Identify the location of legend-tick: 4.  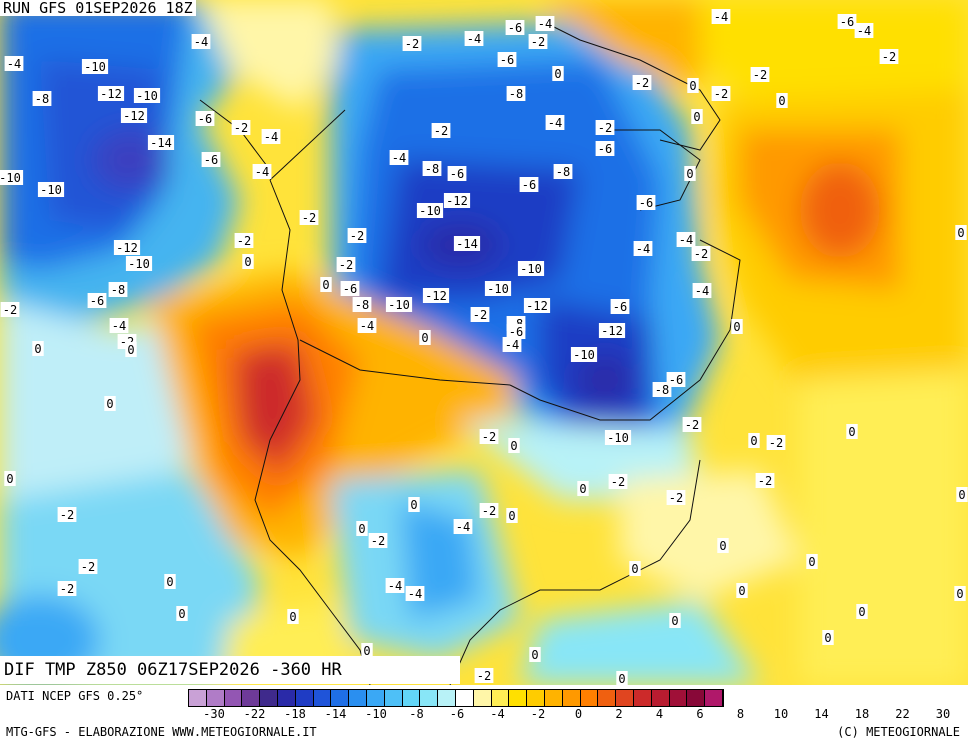
(659, 714).